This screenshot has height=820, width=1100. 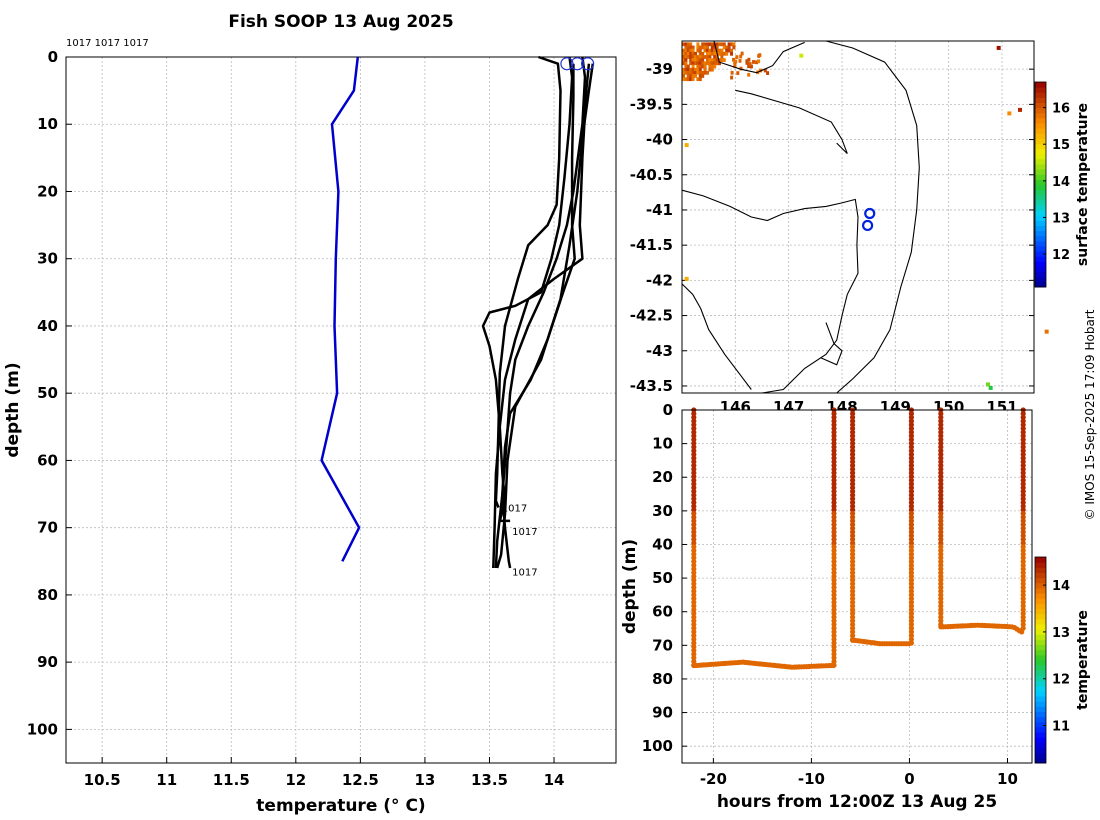 I want to click on ts-tick-label-y: 40, so click(x=662, y=544).